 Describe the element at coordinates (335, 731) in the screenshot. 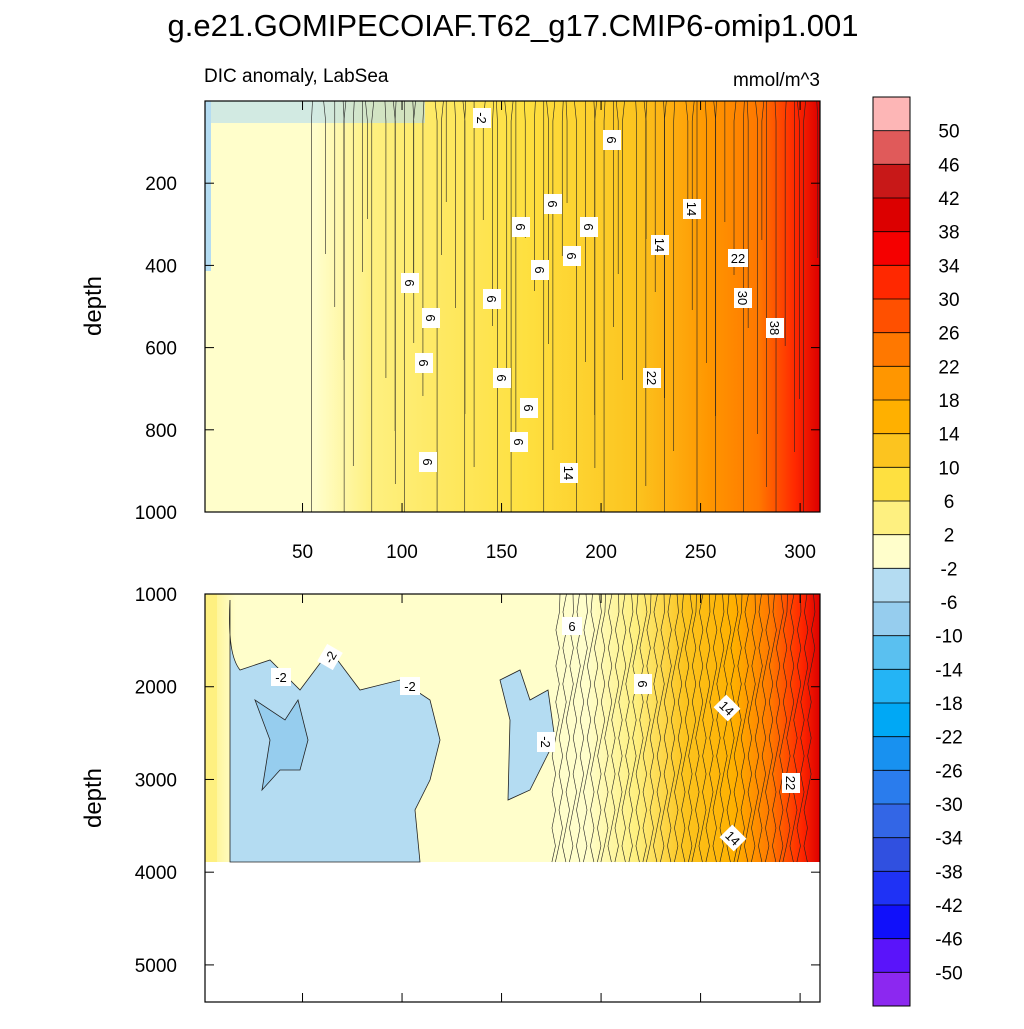

I see `lower-negative-region-left` at that location.